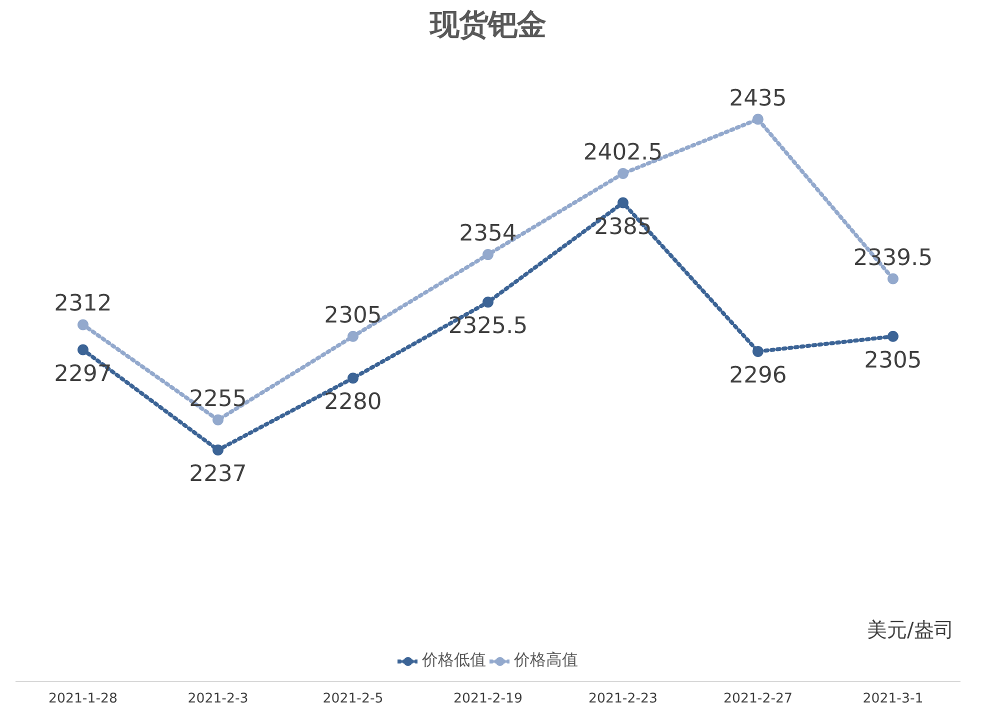  Describe the element at coordinates (623, 153) in the screenshot. I see `data-label: 2402.5` at that location.